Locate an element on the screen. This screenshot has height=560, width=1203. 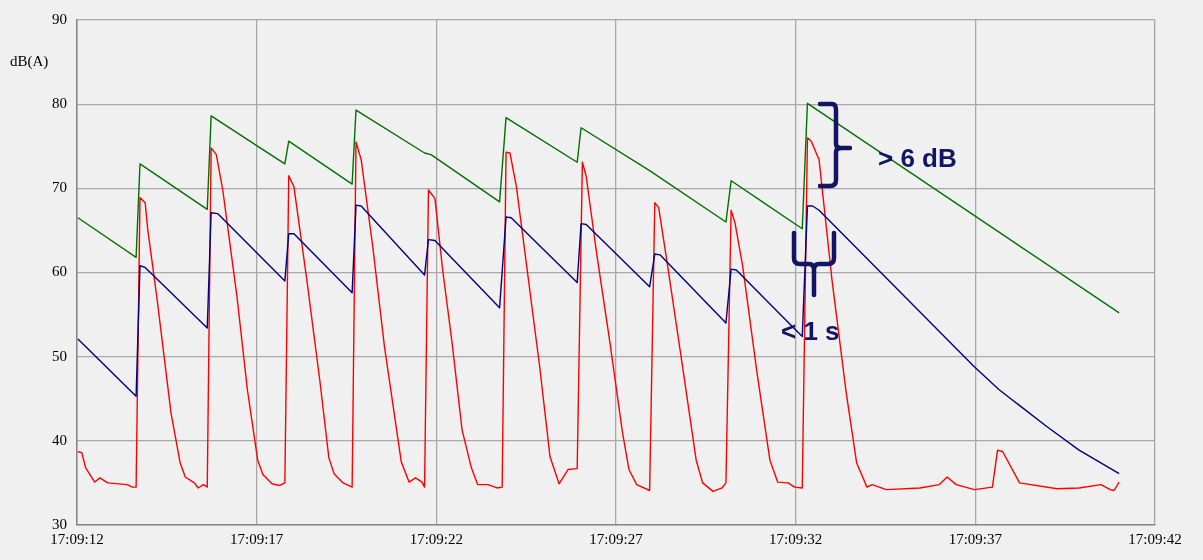
x-tick-label: 17:09:27 is located at coordinates (616, 538).